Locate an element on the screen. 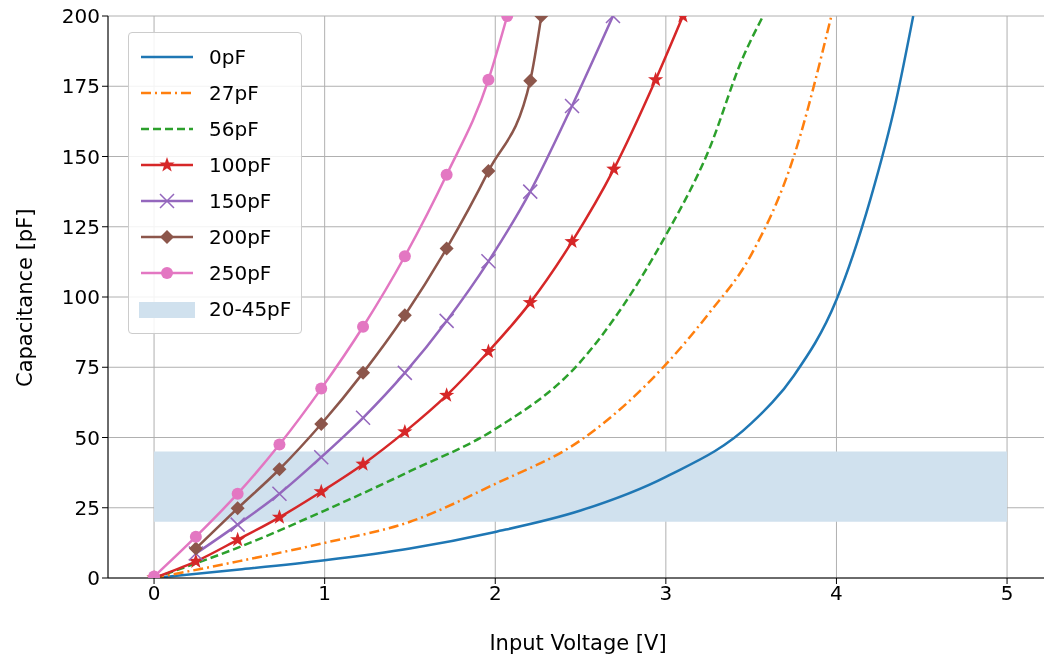  y-tick-label: 150 is located at coordinates (80, 156).